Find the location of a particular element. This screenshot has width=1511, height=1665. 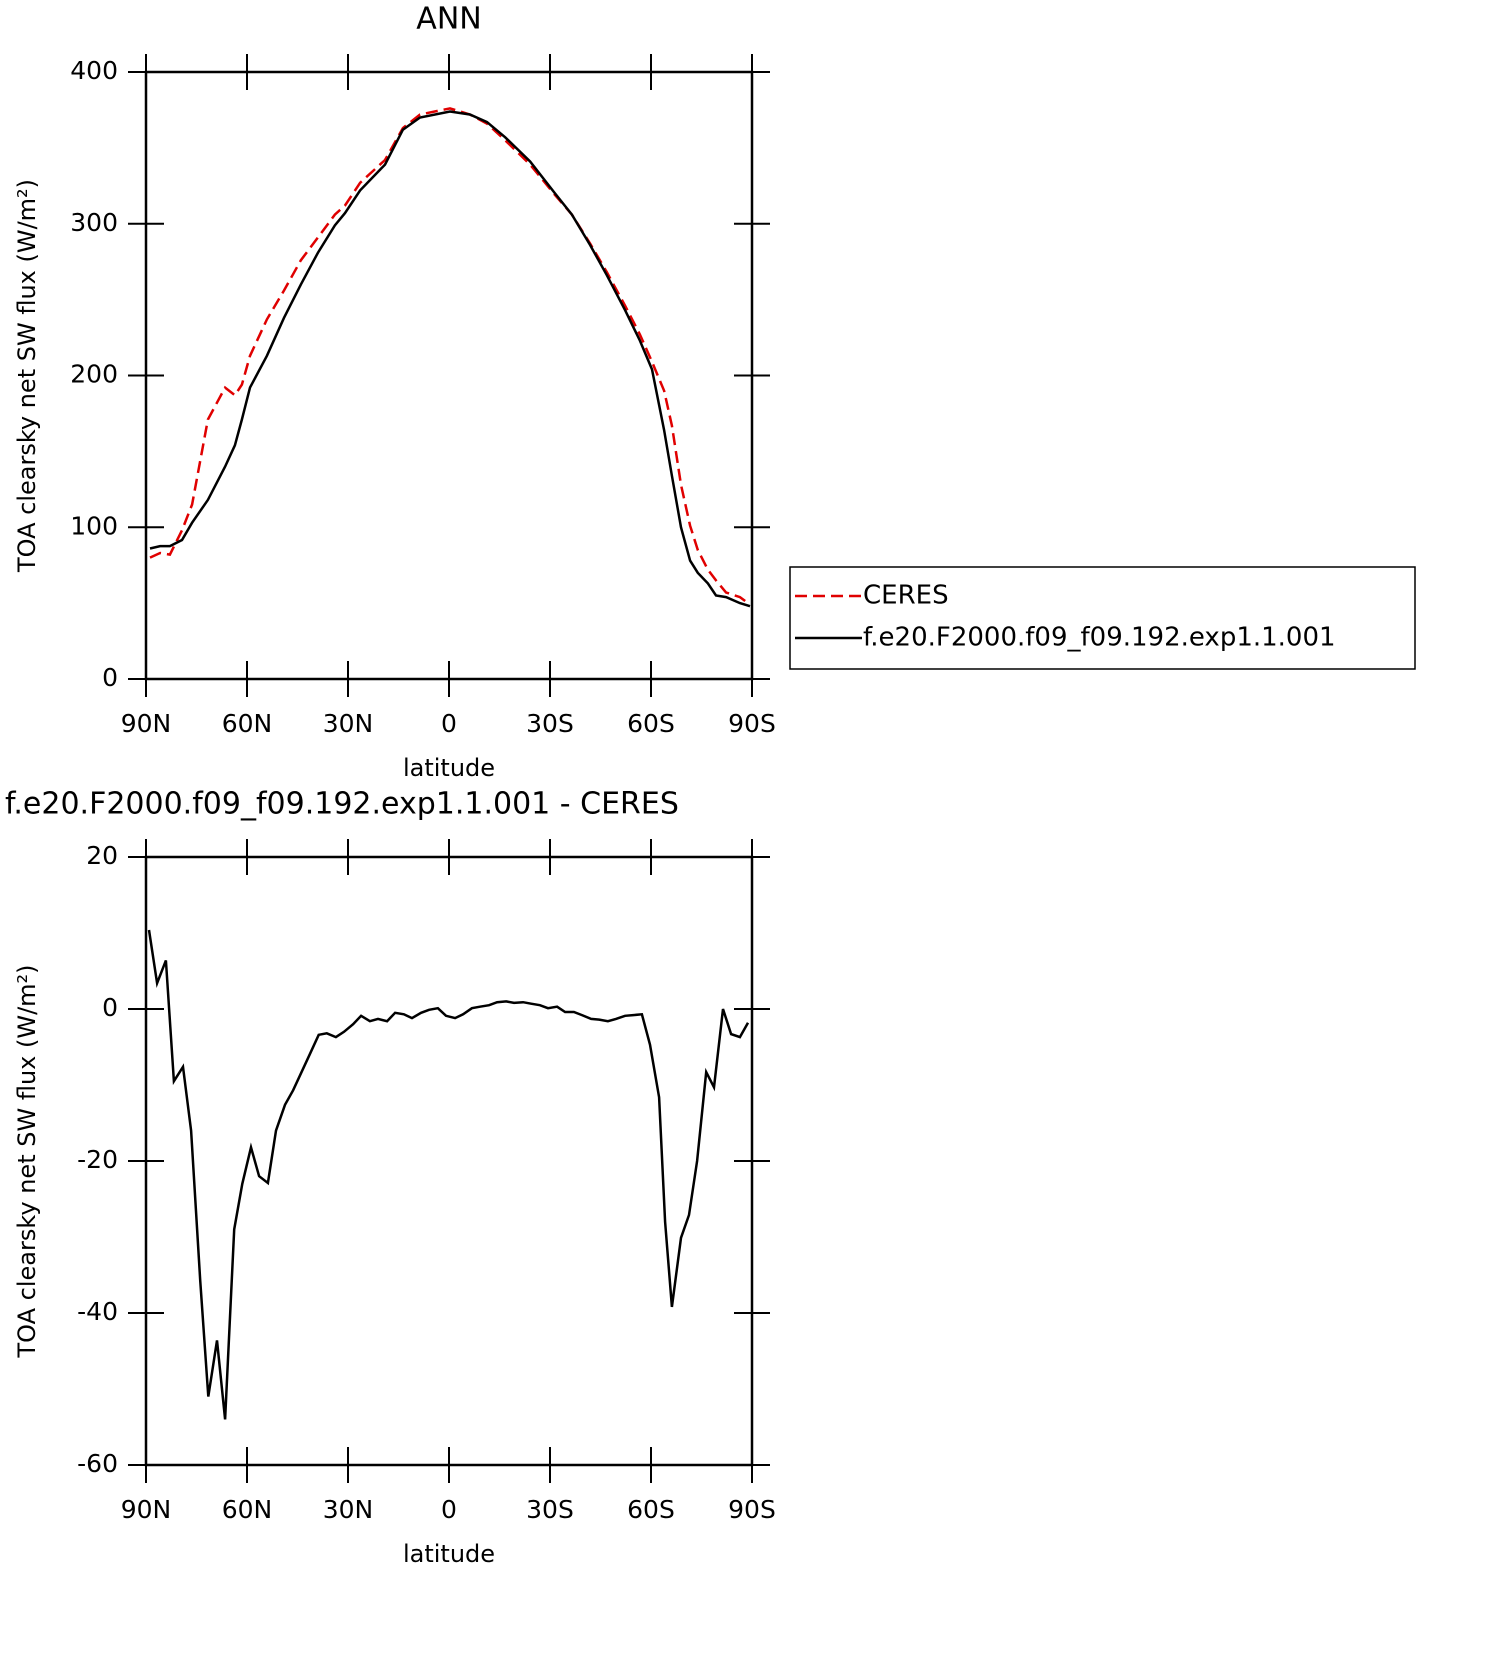

chart-title: ANN is located at coordinates (448, 19).